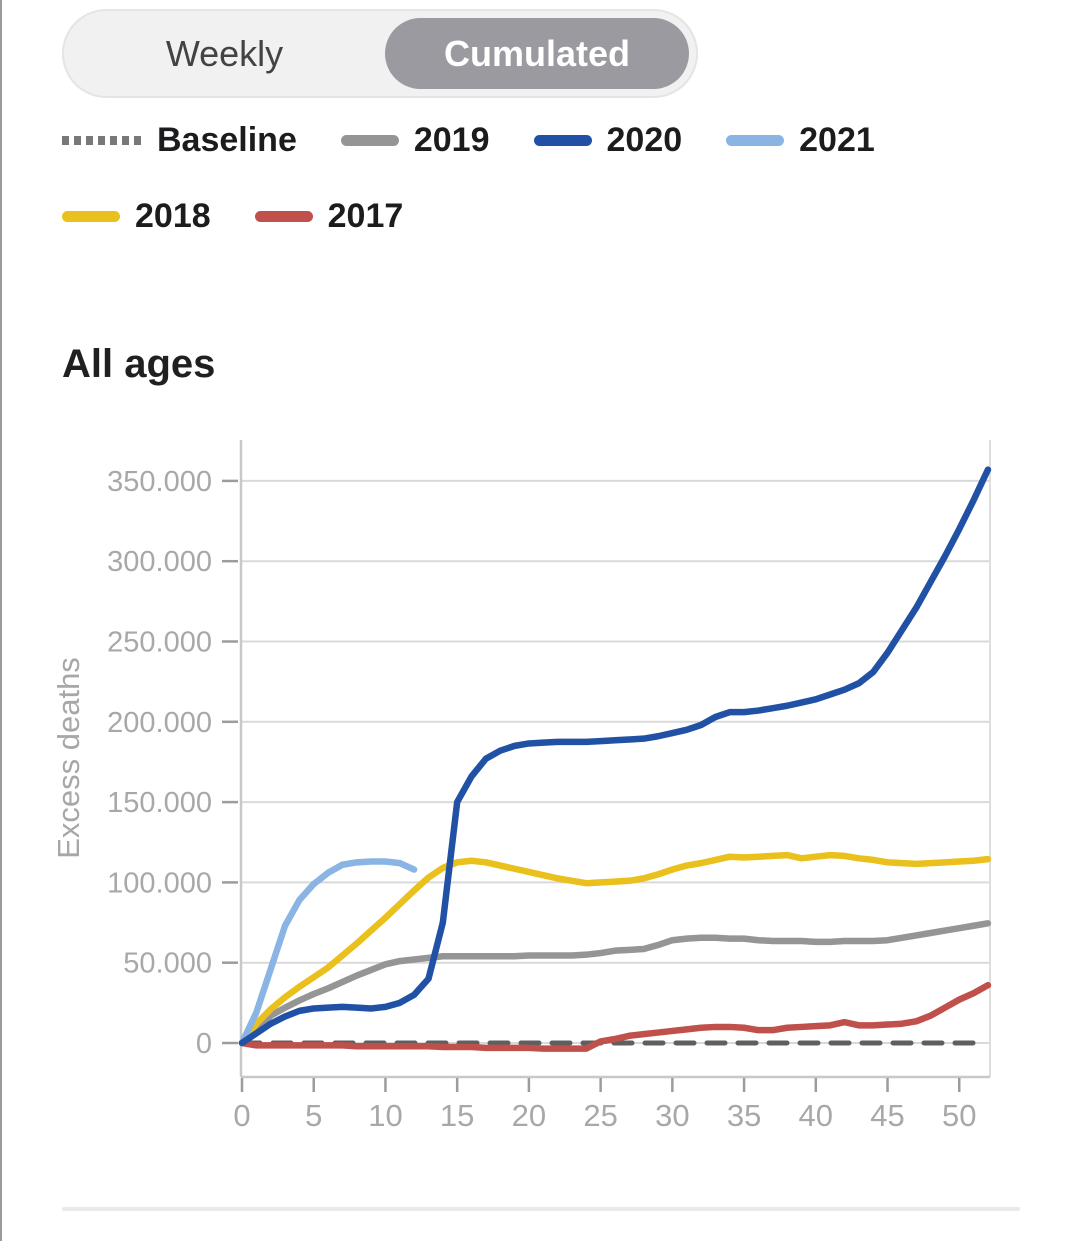 Image resolution: width=1074 pixels, height=1241 pixels. I want to click on bottom-divider, so click(541, 1209).